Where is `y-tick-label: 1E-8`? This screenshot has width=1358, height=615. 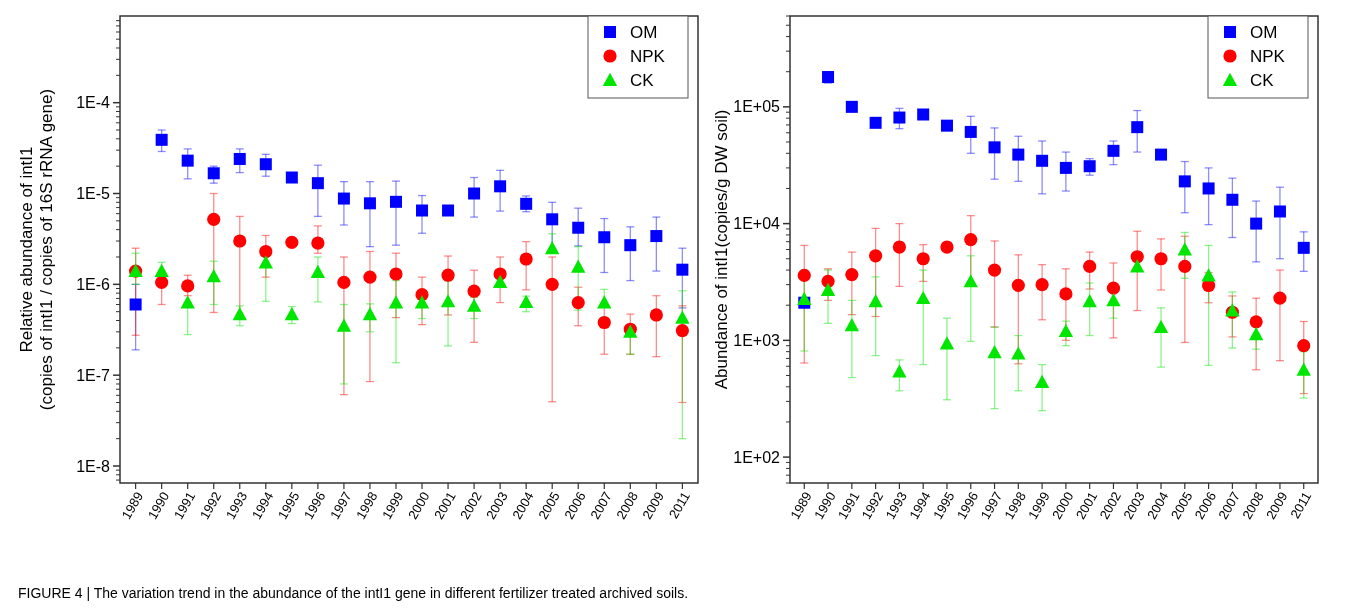
y-tick-label: 1E-8 is located at coordinates (93, 466).